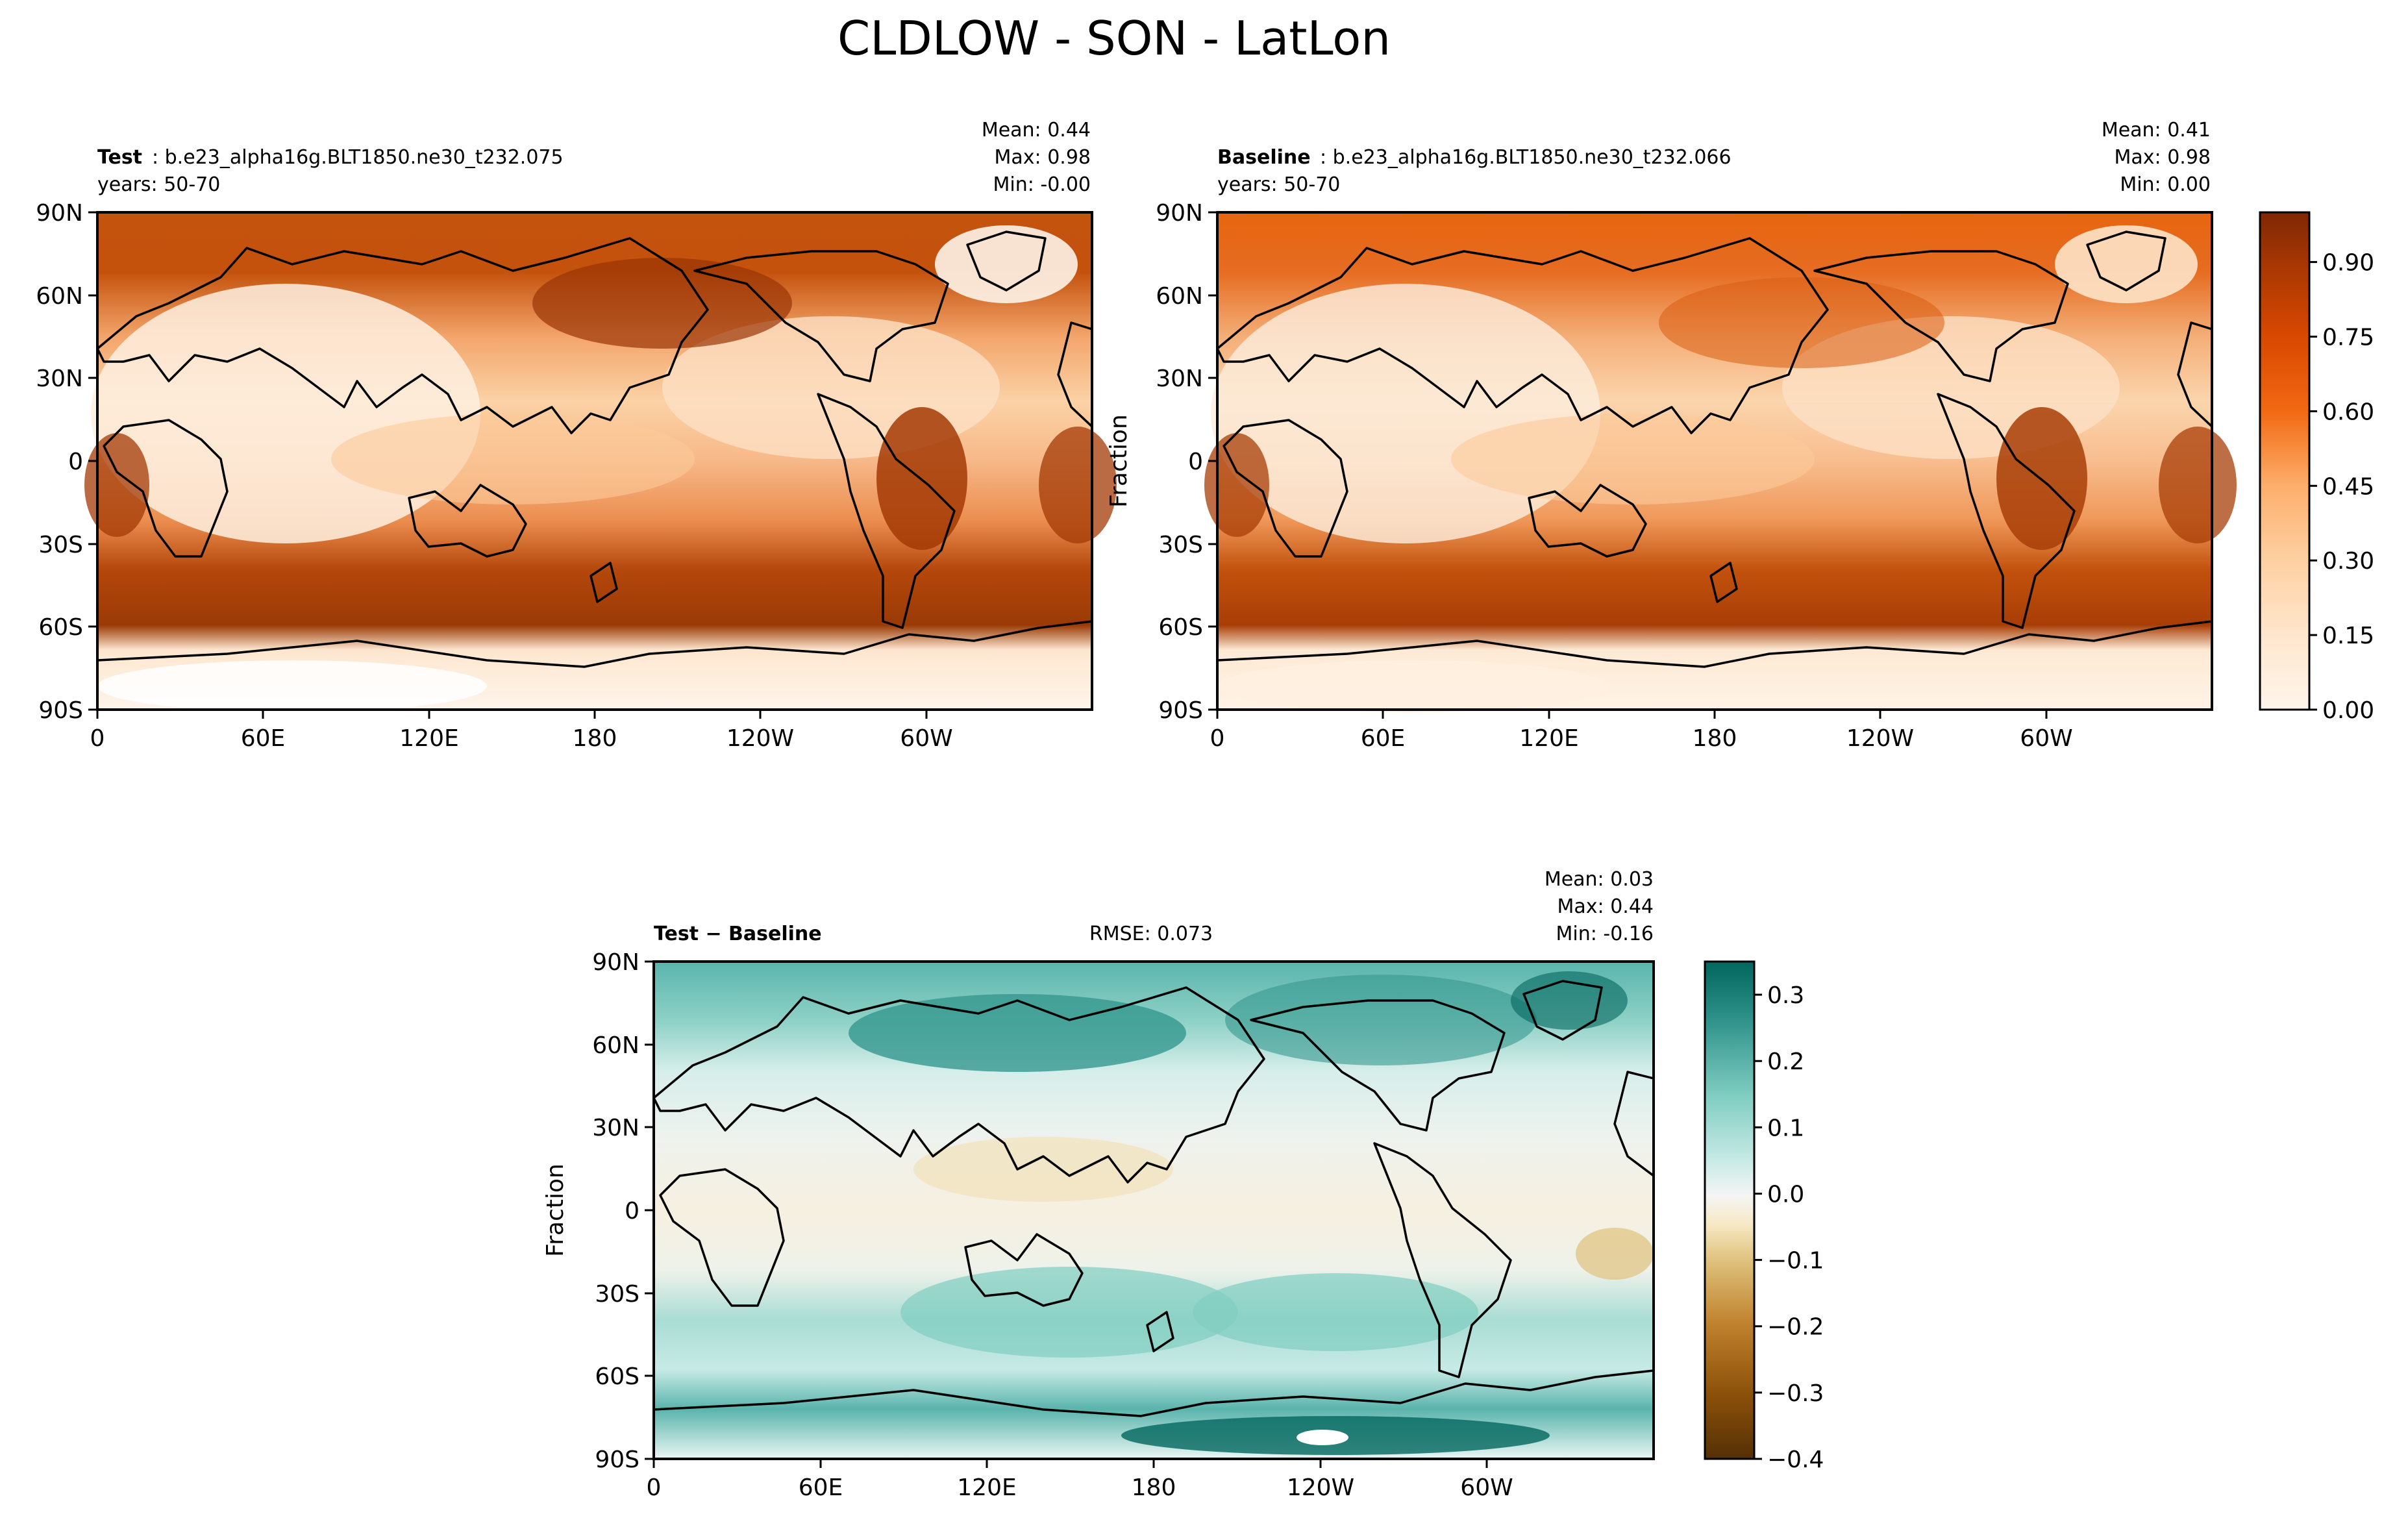 The width and height of the screenshot is (2408, 1529). What do you see at coordinates (2348, 710) in the screenshot?
I see `colorbar-tick-label: 0.00` at bounding box center [2348, 710].